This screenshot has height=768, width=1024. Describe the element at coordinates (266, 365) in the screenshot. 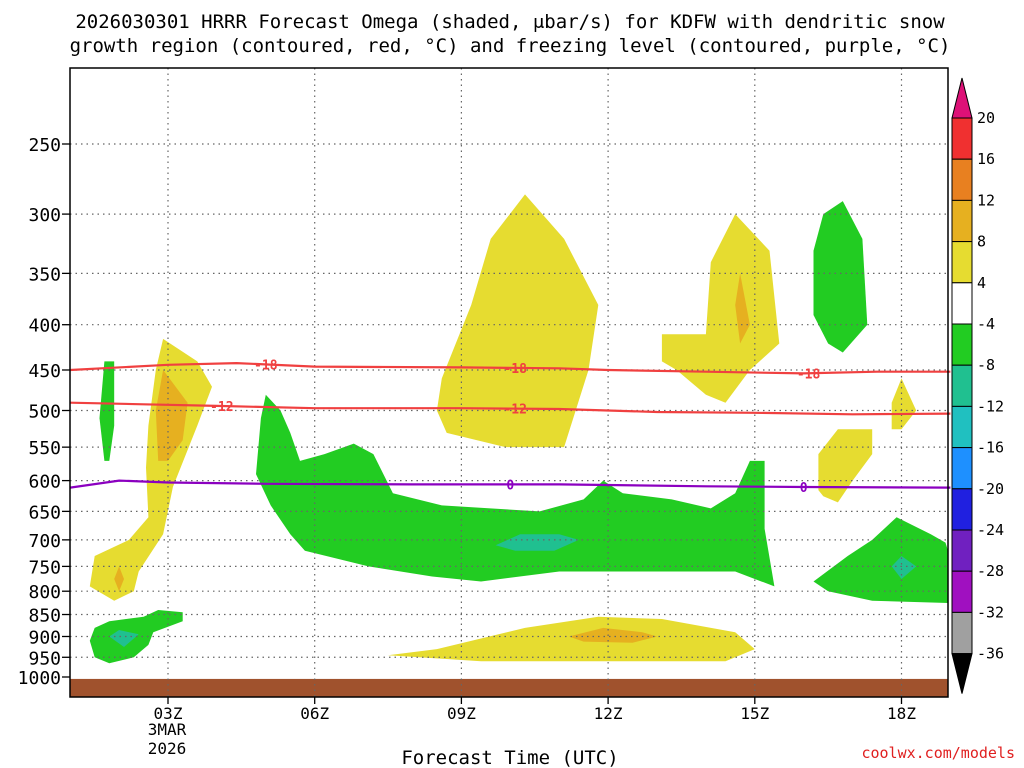

I see `contour-label-0-0: -18` at that location.